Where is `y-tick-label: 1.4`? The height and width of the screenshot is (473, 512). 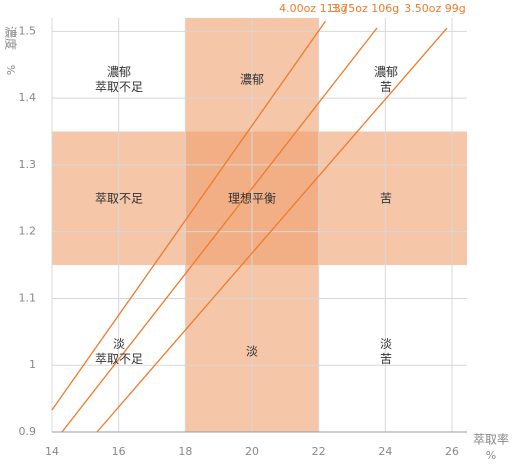
y-tick-label: 1.4 is located at coordinates (28, 97).